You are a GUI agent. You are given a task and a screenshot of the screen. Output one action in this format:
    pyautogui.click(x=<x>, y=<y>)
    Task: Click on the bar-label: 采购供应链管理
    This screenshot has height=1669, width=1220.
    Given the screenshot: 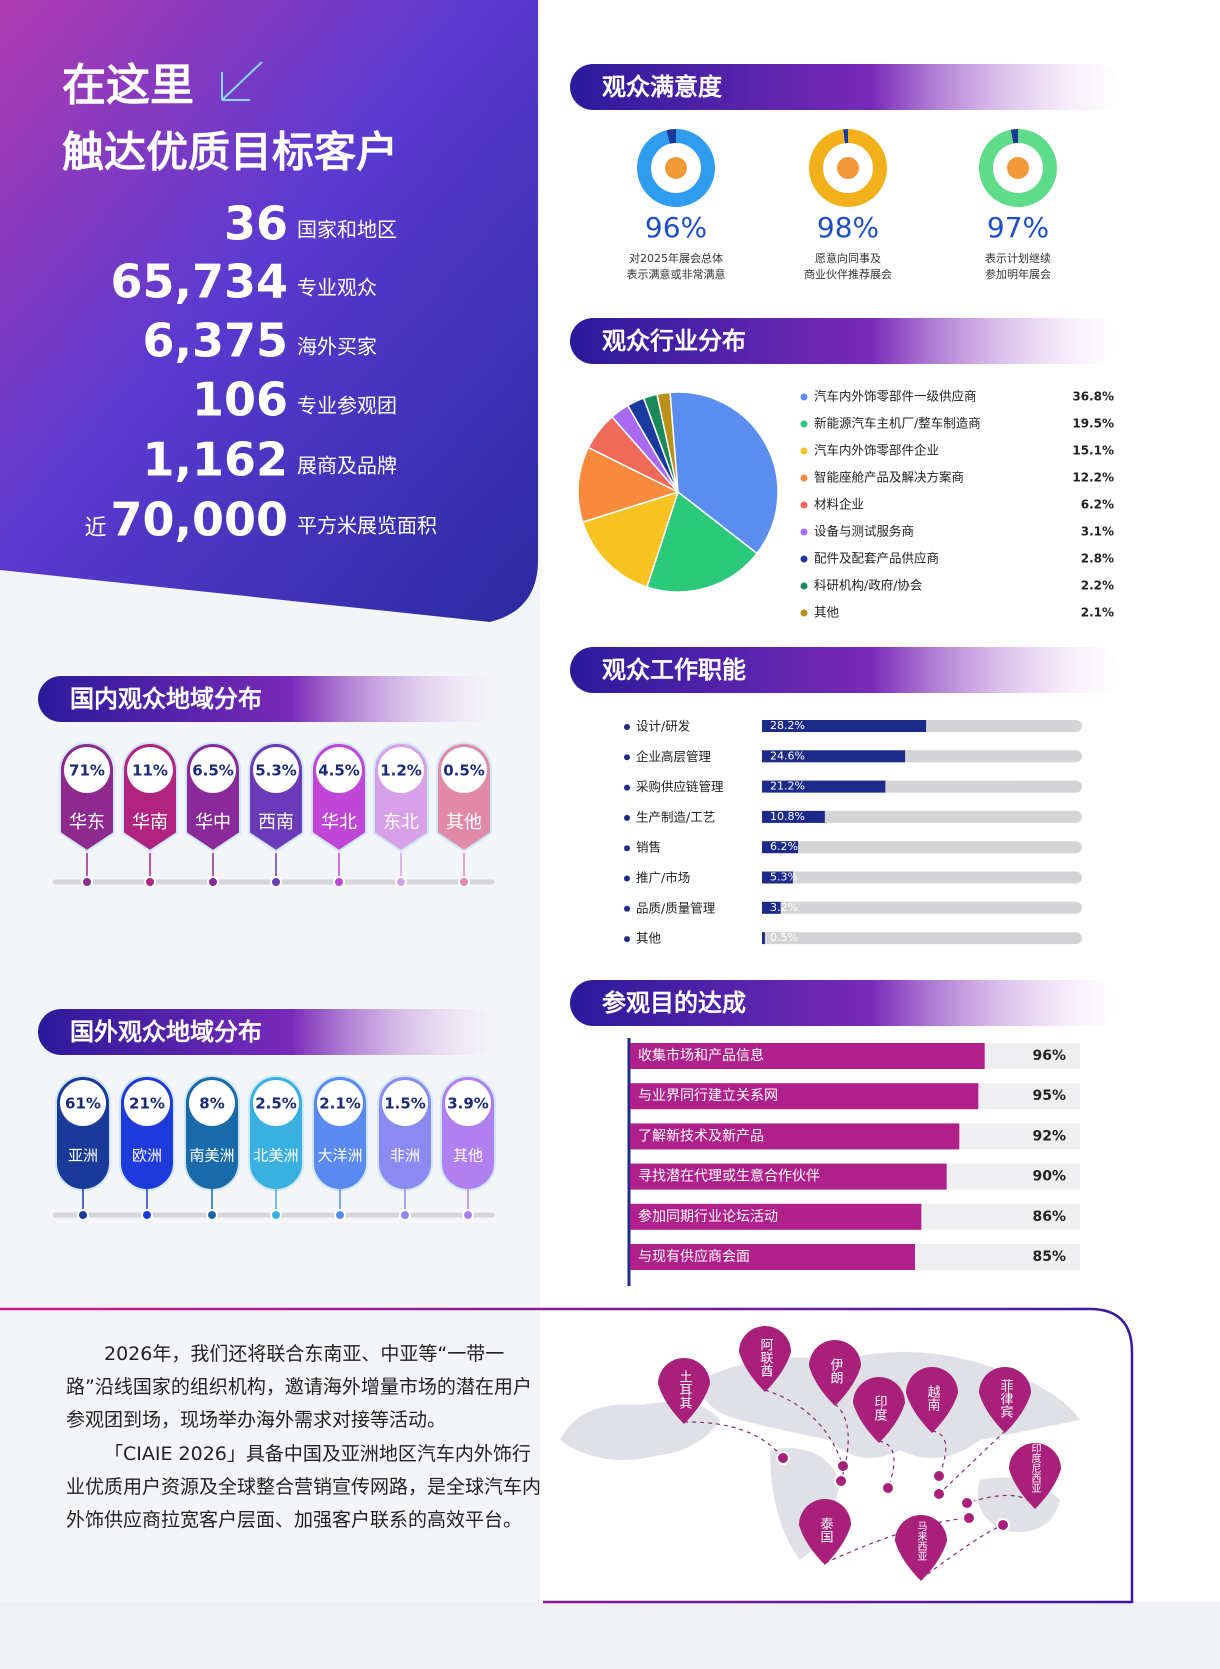 What is the action you would take?
    pyautogui.click(x=680, y=786)
    